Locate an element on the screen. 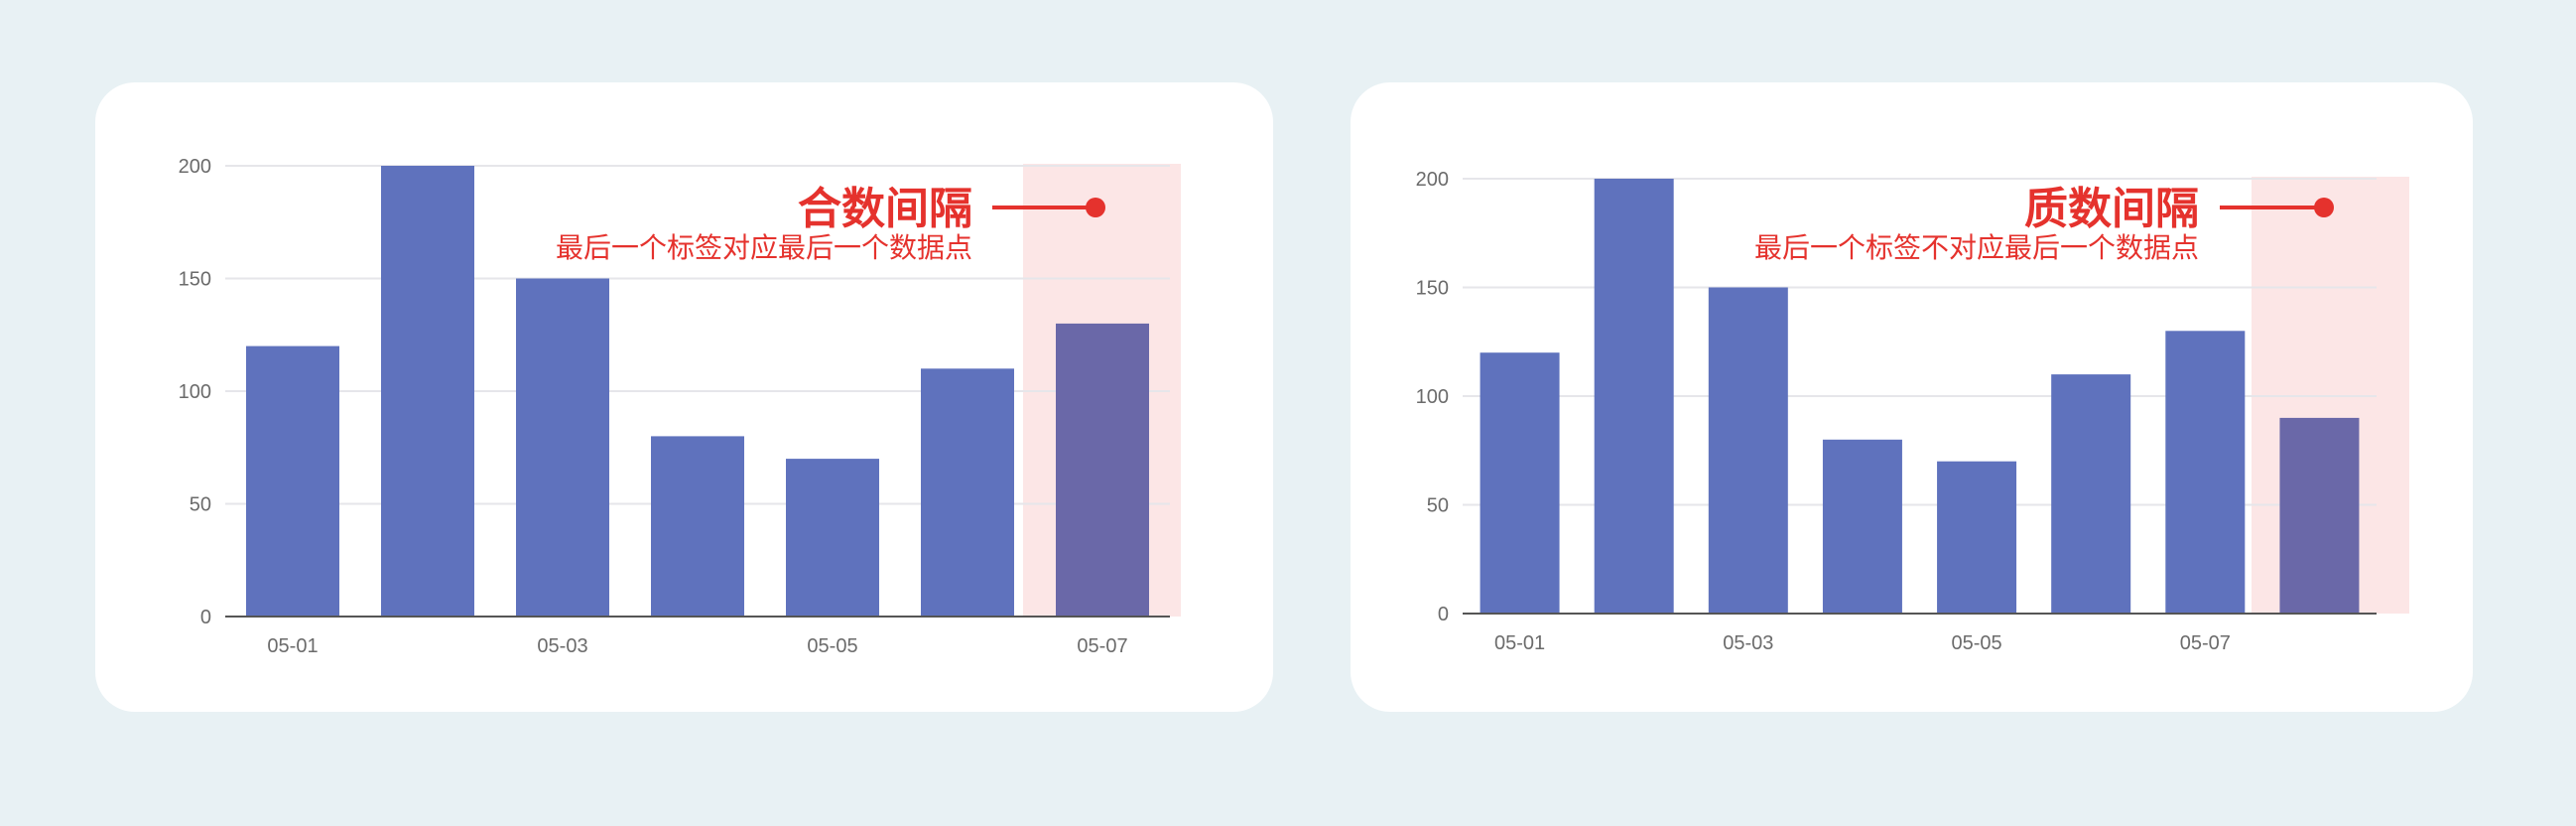 Image resolution: width=2576 pixels, height=826 pixels. annotation-subtitle: 最后一个标签不对应最后一个数据点 is located at coordinates (1977, 248).